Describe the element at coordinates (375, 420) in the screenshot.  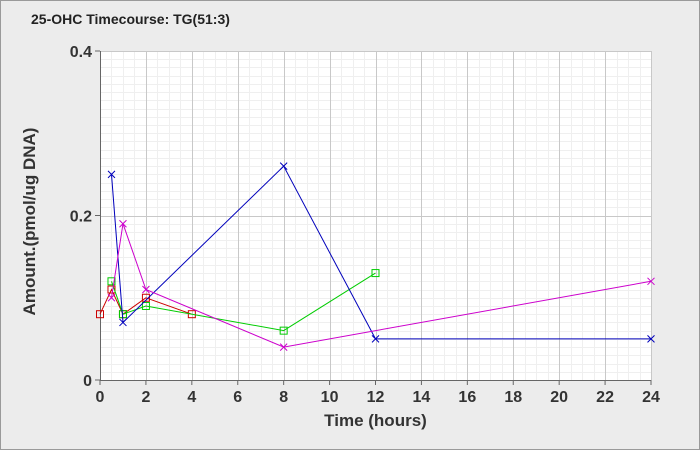
I see `x-axis-title: Time (hours)` at that location.